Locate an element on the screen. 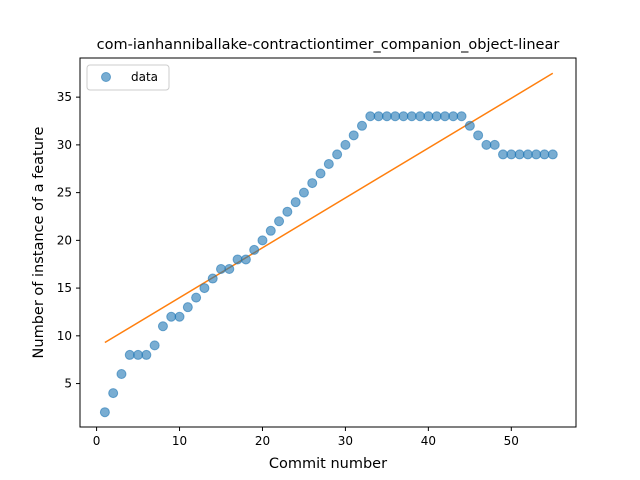 This screenshot has height=480, width=640. x-tick-label: 10 is located at coordinates (179, 441).